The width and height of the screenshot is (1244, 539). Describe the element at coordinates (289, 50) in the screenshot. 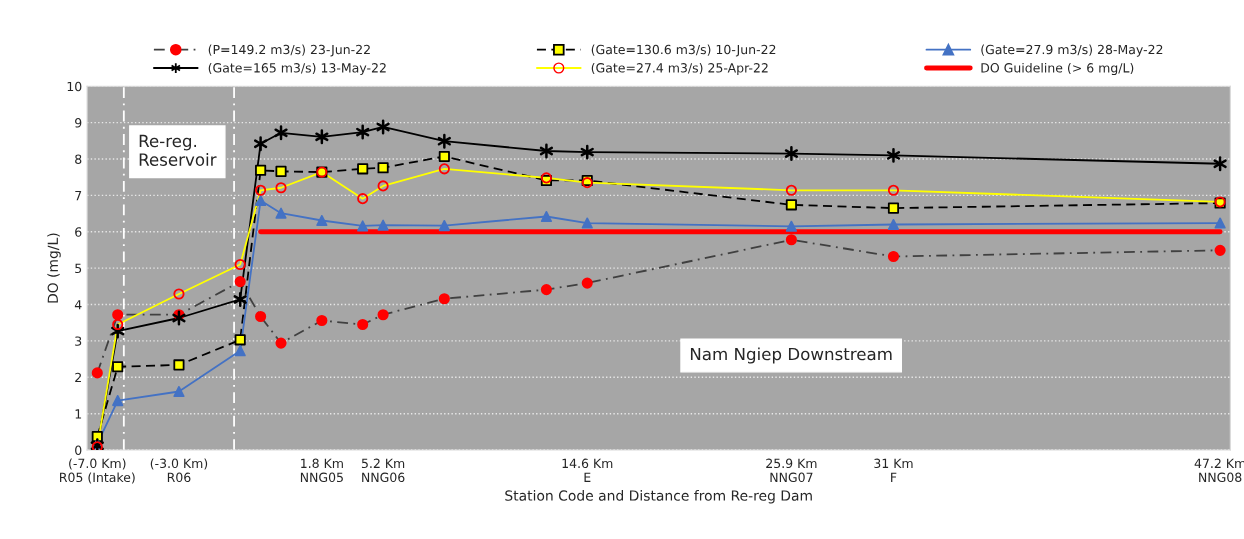

I see `legend-label: (P=149.2 m3/s) 23-Jun-22` at that location.